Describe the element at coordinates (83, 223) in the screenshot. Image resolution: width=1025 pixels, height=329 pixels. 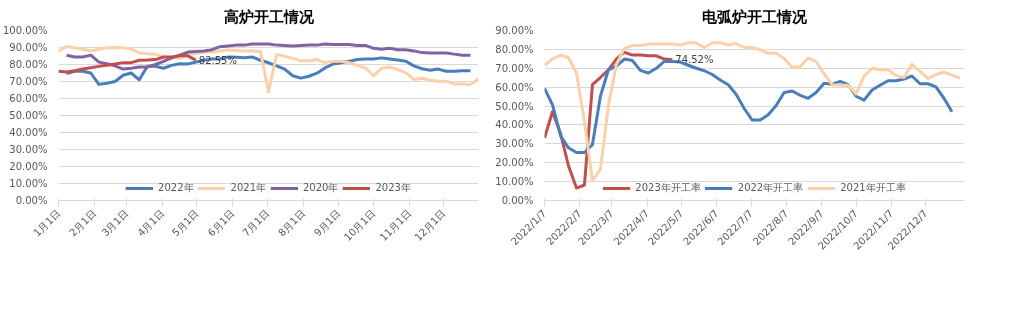
I see `x-tick-label: 2月1日` at that location.